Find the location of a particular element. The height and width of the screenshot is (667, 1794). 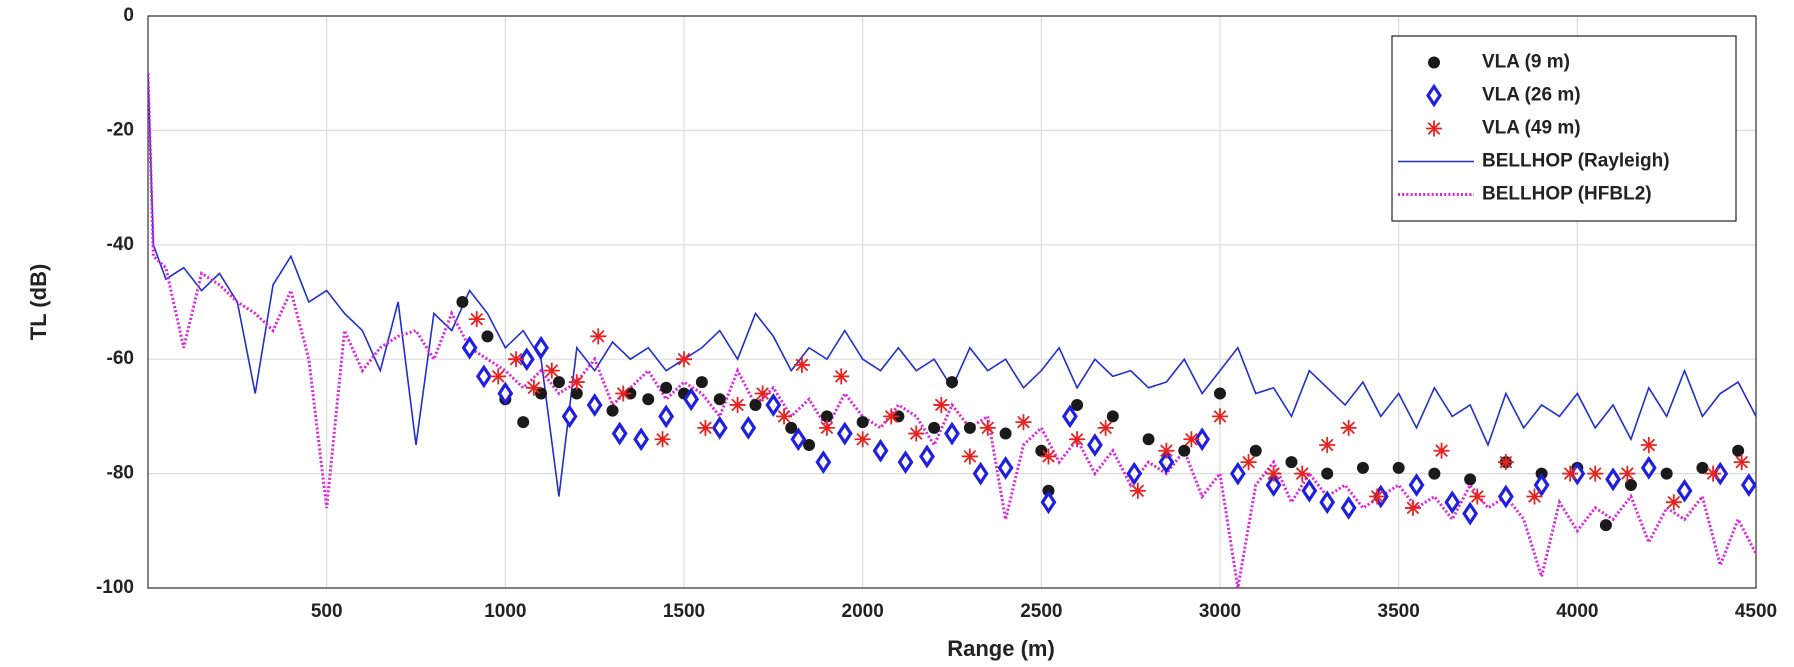

x-tick-label: 2000 is located at coordinates (863, 611).